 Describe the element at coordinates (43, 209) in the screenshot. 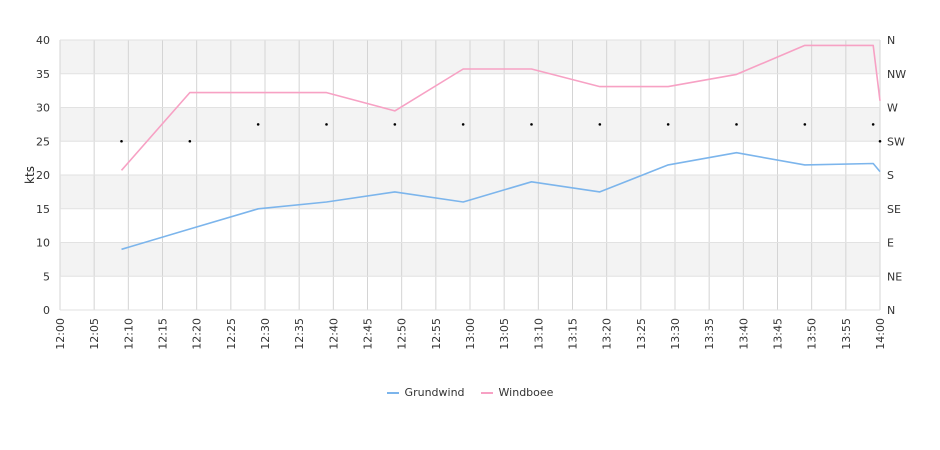

I see `y-tick-label: 15` at that location.